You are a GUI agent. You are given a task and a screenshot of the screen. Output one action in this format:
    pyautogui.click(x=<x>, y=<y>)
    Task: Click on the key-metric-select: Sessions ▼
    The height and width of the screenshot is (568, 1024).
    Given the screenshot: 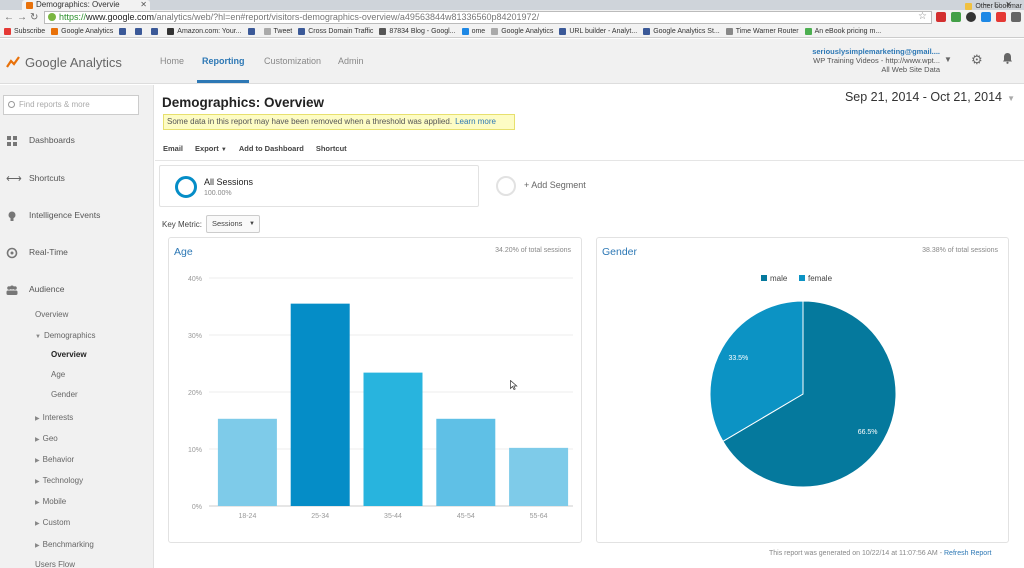 What is the action you would take?
    pyautogui.click(x=233, y=224)
    